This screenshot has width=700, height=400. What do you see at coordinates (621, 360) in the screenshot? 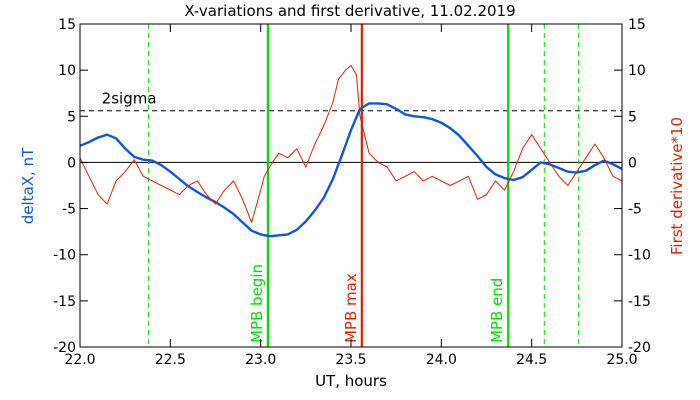
I see `x-tick-label: 25.0` at bounding box center [621, 360].